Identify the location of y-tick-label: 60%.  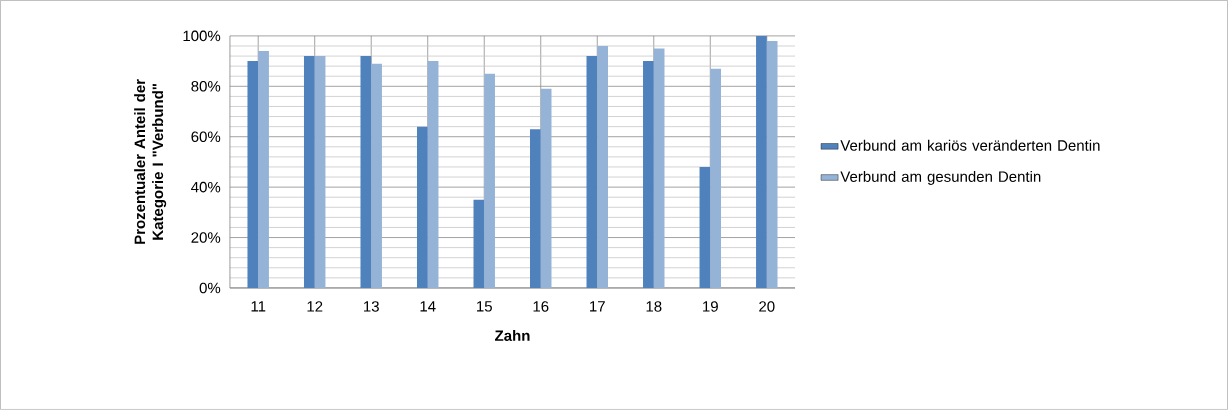
(206, 137).